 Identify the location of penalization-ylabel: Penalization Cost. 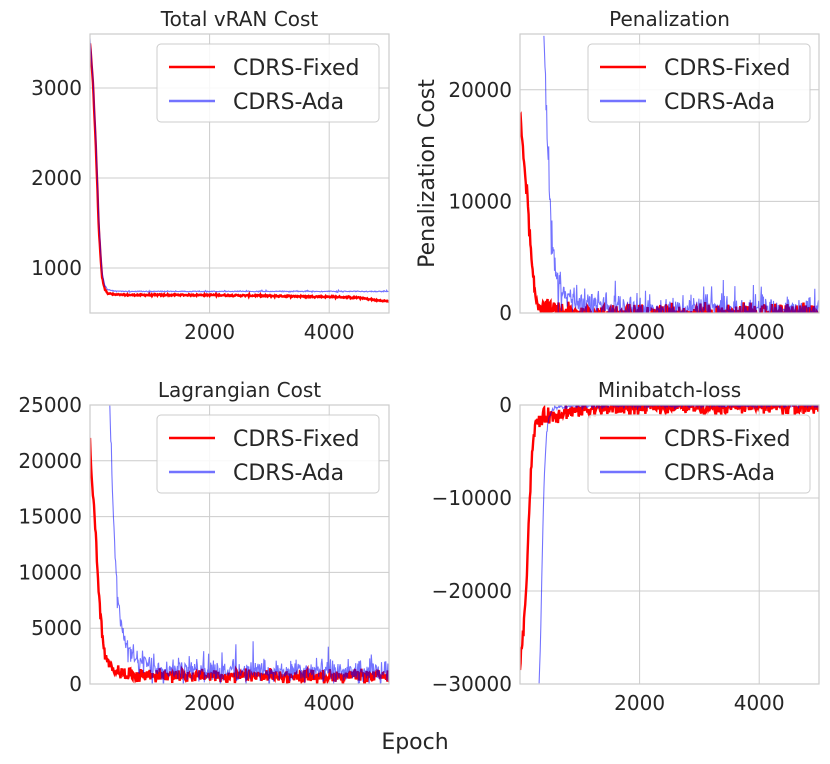
(427, 173).